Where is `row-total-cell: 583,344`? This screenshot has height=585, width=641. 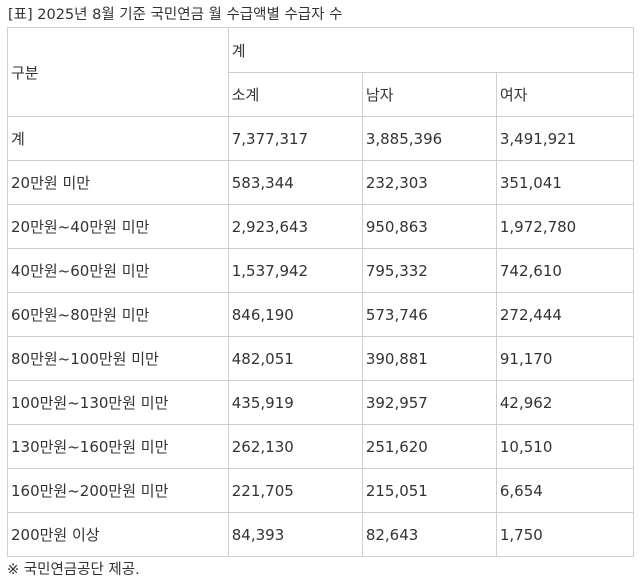
row-total-cell: 583,344 is located at coordinates (295, 182).